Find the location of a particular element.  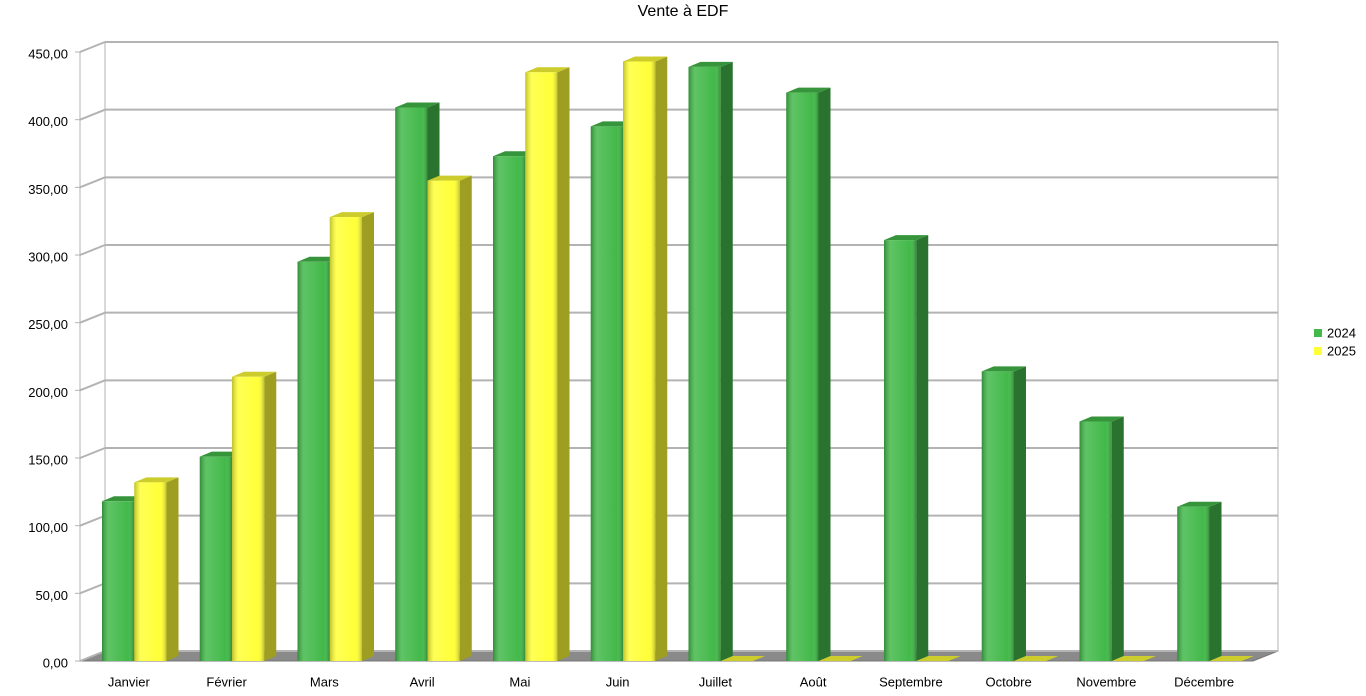

x-tick-label: Juillet is located at coordinates (716, 681).